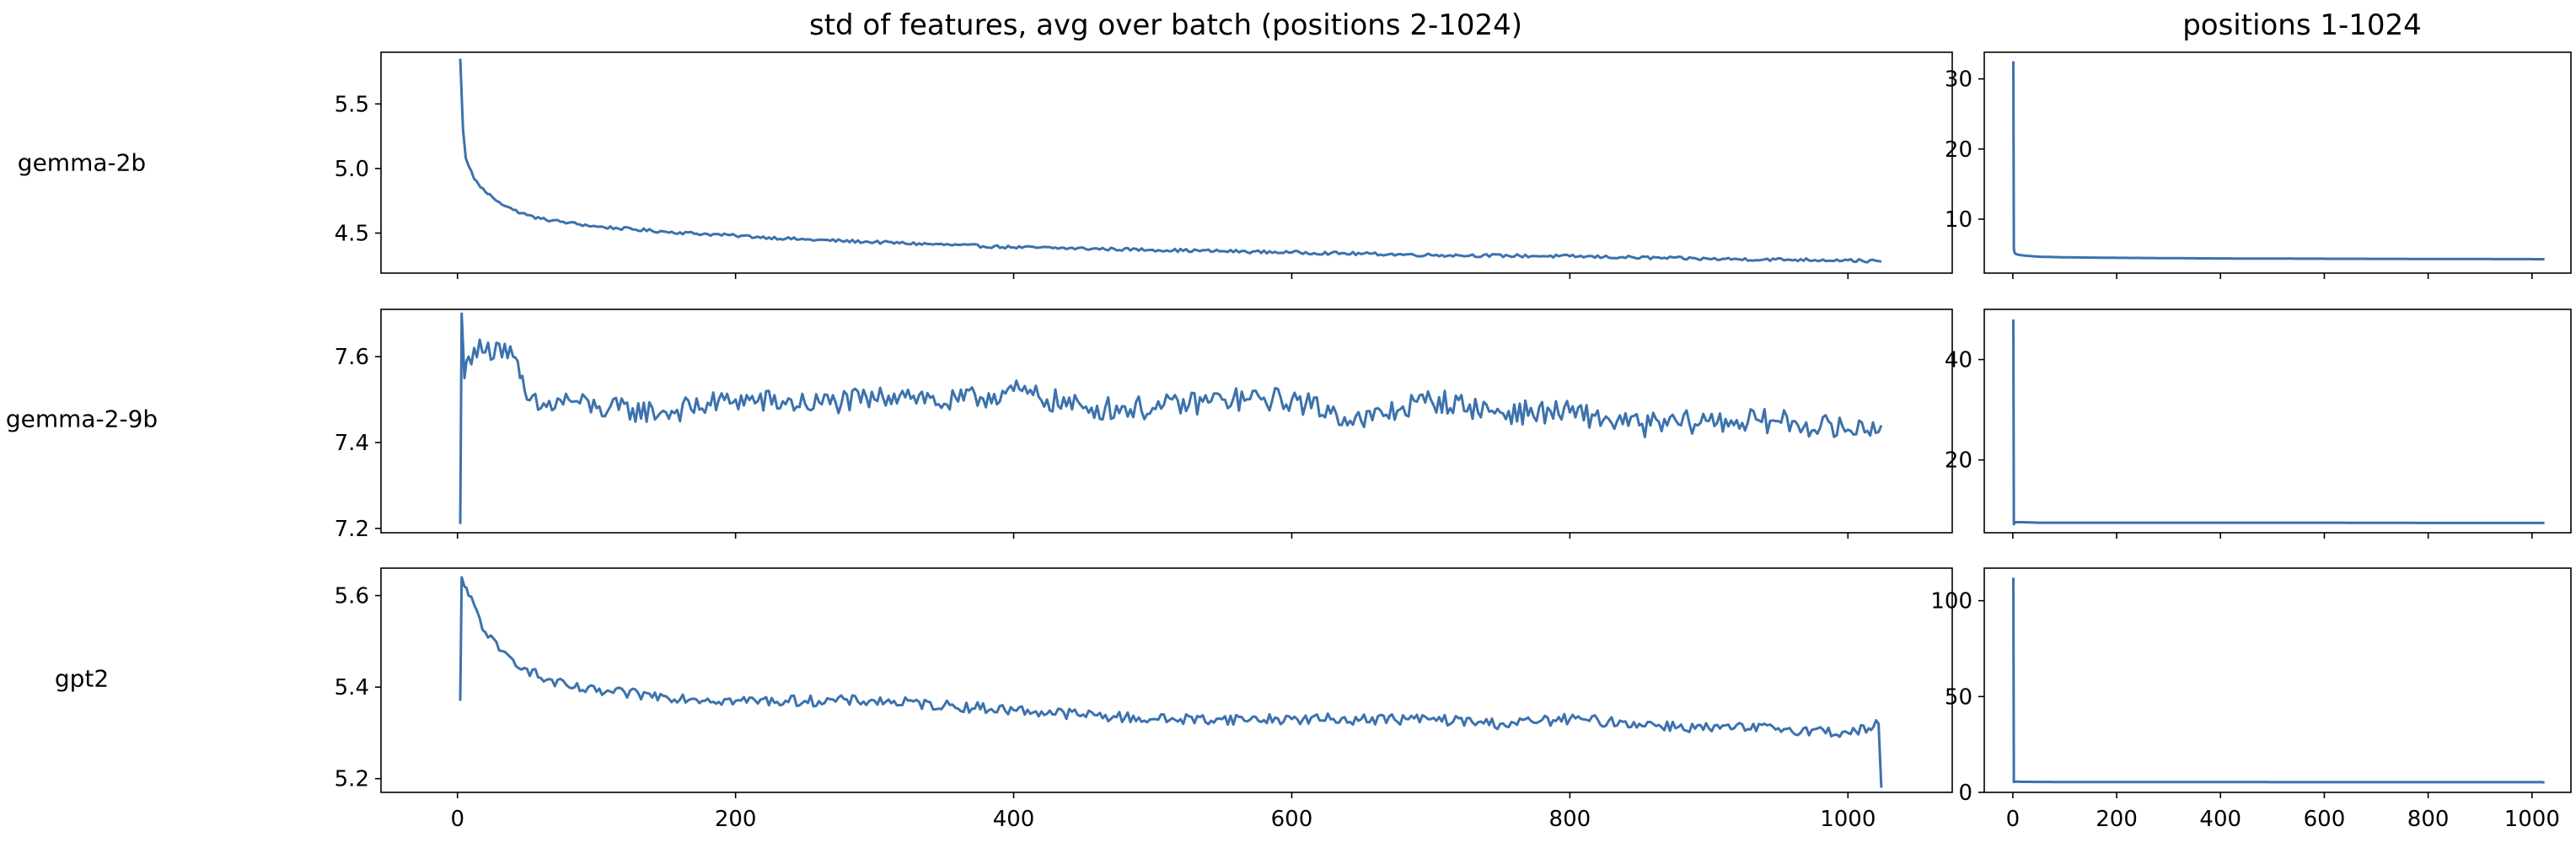 The width and height of the screenshot is (2576, 848). I want to click on y-tick-label: 7.2, so click(352, 529).